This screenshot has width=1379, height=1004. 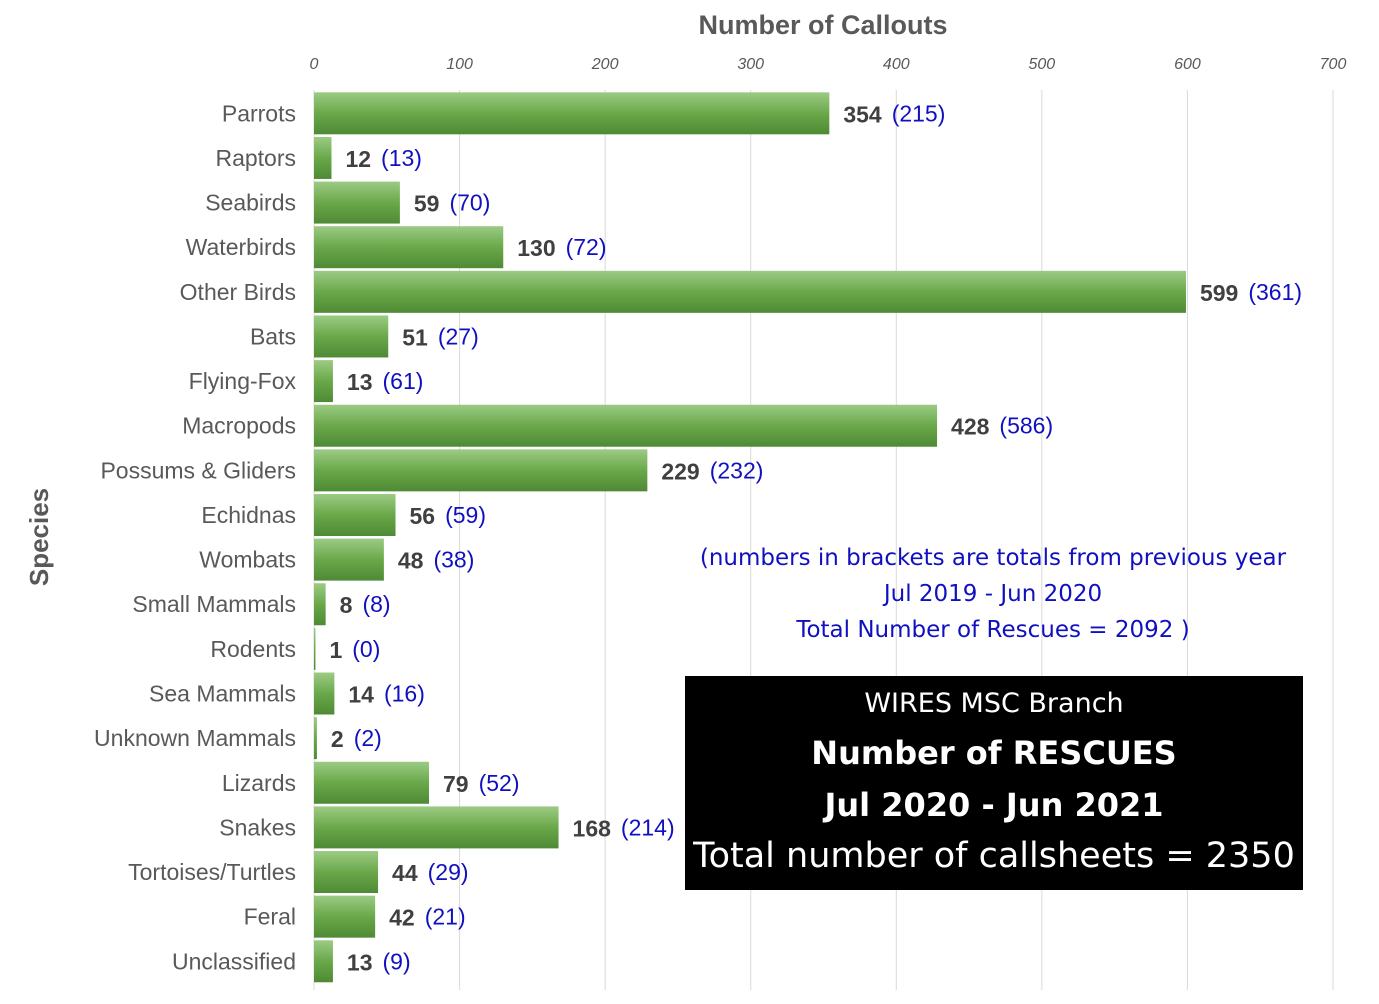 I want to click on previous-year-label: (59), so click(x=465, y=515).